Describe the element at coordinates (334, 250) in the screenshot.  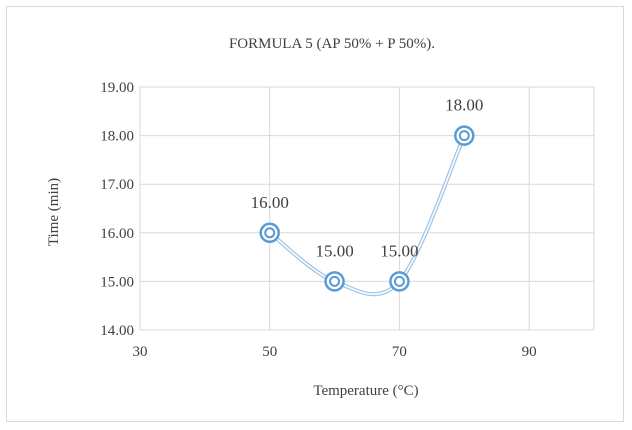
I see `data-label-1: 15.00` at that location.